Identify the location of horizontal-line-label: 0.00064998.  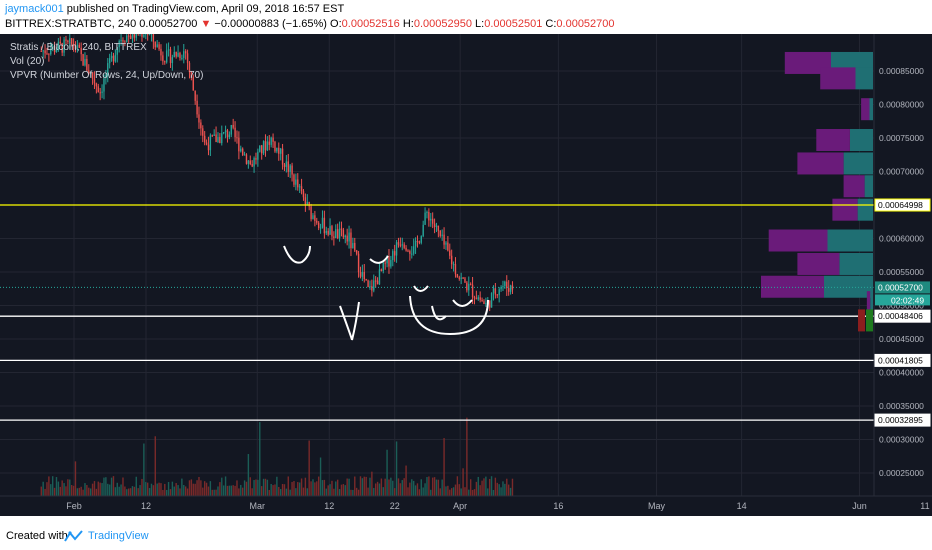
(900, 205).